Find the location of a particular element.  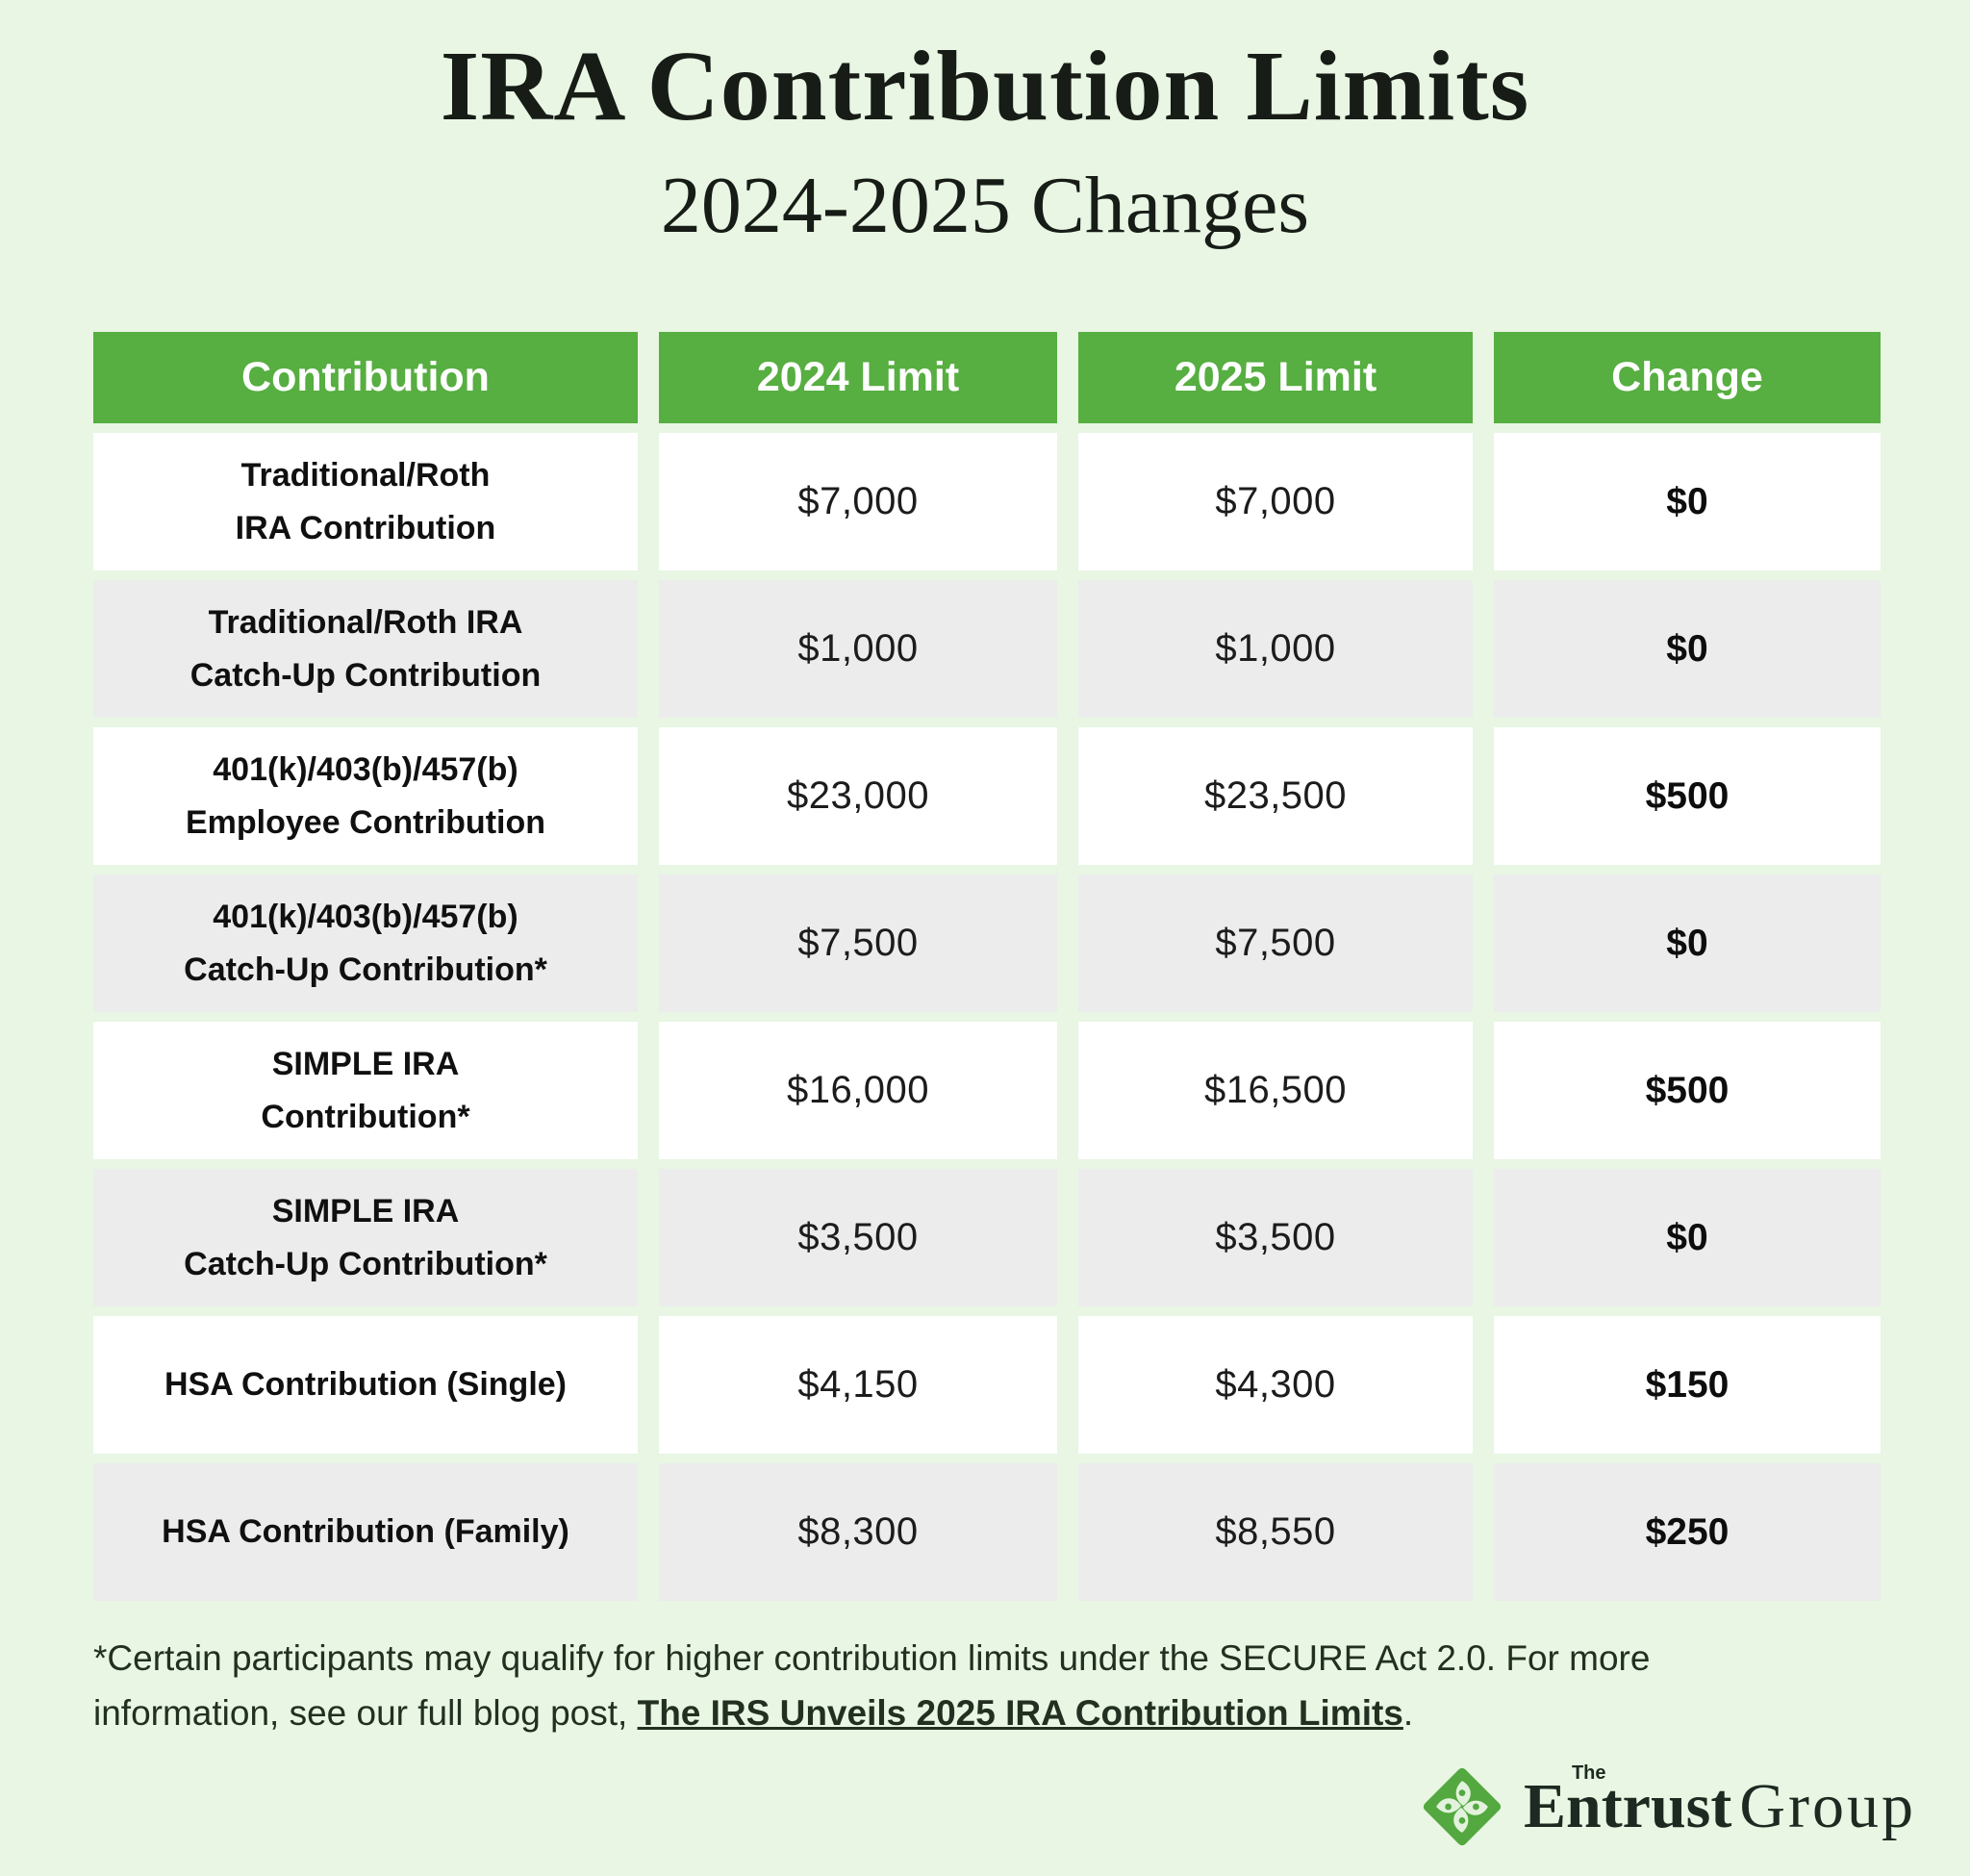

contribution-label: SIMPLE IRA Catch-Up Contribution* is located at coordinates (366, 1237).